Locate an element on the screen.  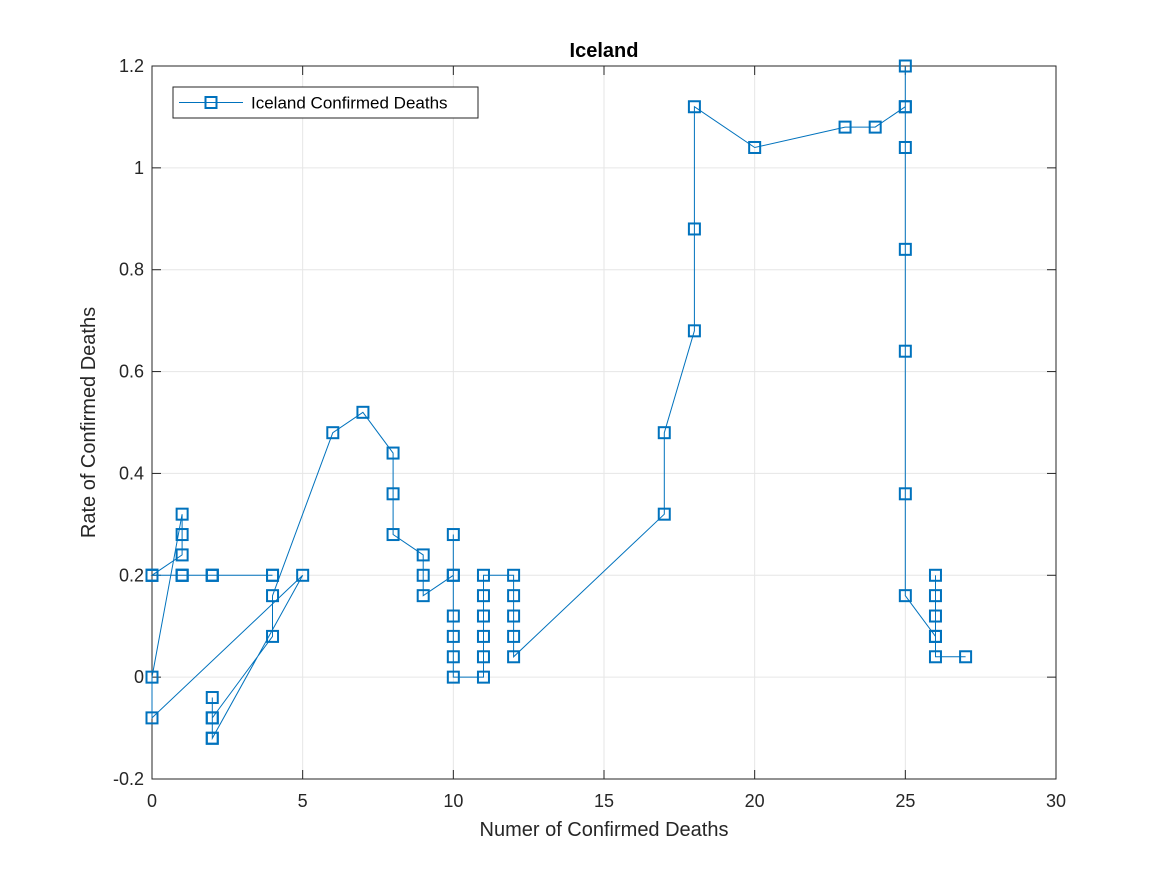
x-tick-label: 15 is located at coordinates (604, 801).